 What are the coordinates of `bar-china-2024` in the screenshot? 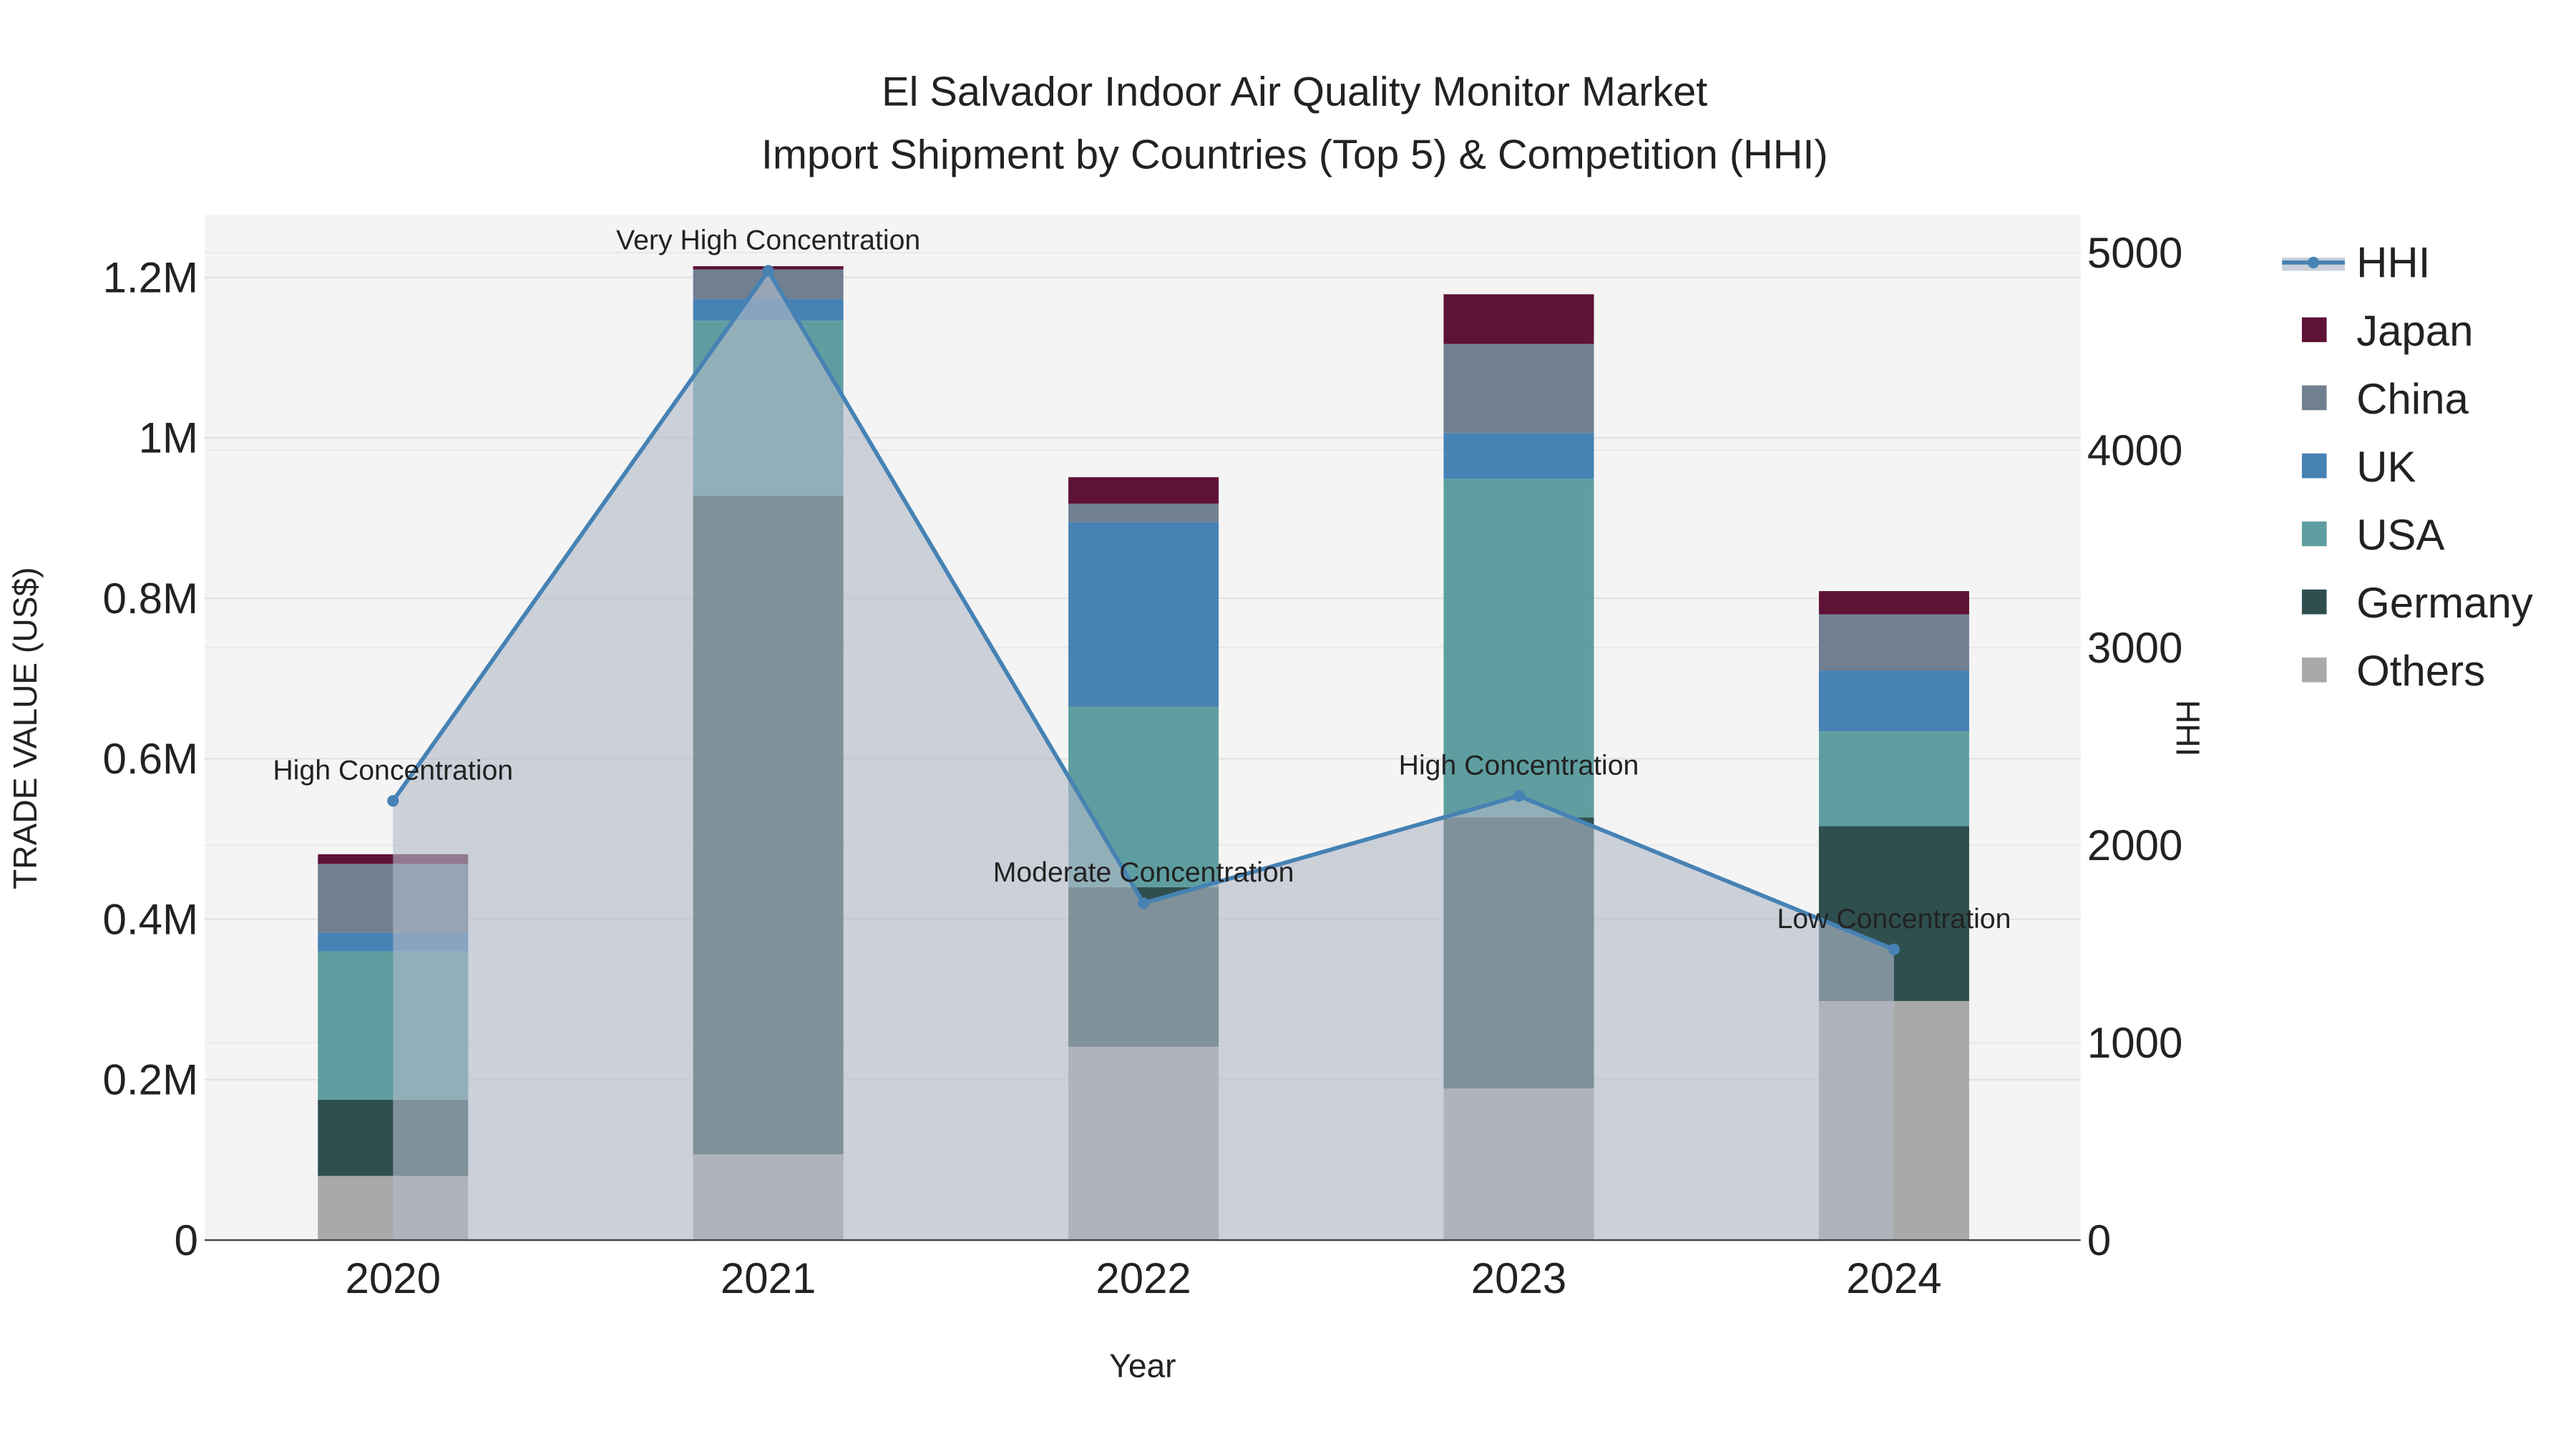 It's located at (1893, 642).